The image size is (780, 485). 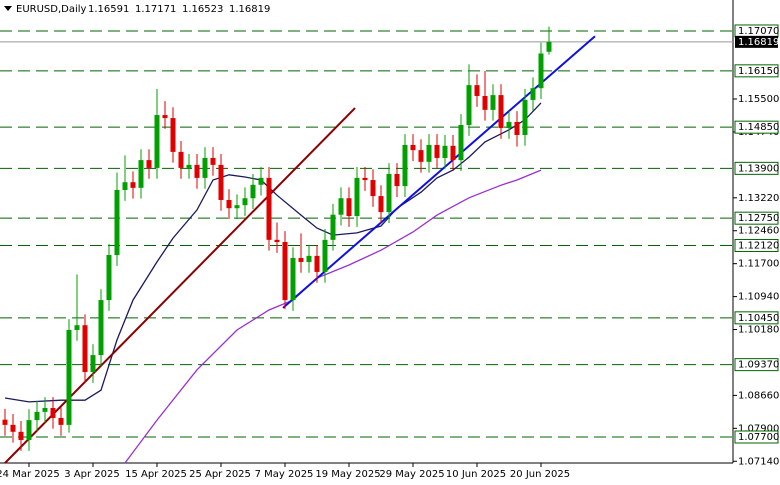 I want to click on last-price-label: 1.16819, so click(x=758, y=42).